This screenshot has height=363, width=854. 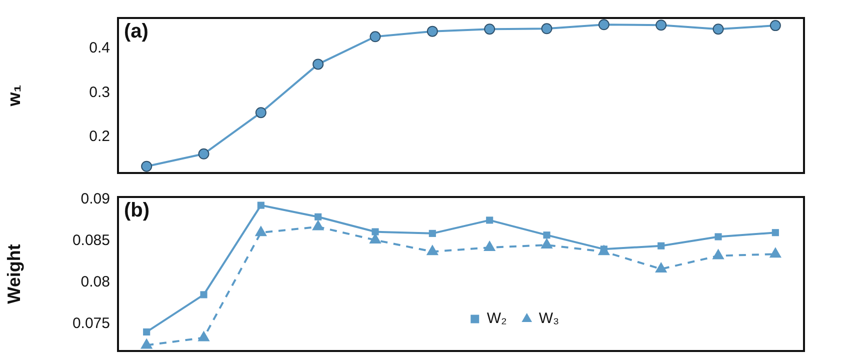 What do you see at coordinates (136, 31) in the screenshot?
I see `annotation: (a)` at bounding box center [136, 31].